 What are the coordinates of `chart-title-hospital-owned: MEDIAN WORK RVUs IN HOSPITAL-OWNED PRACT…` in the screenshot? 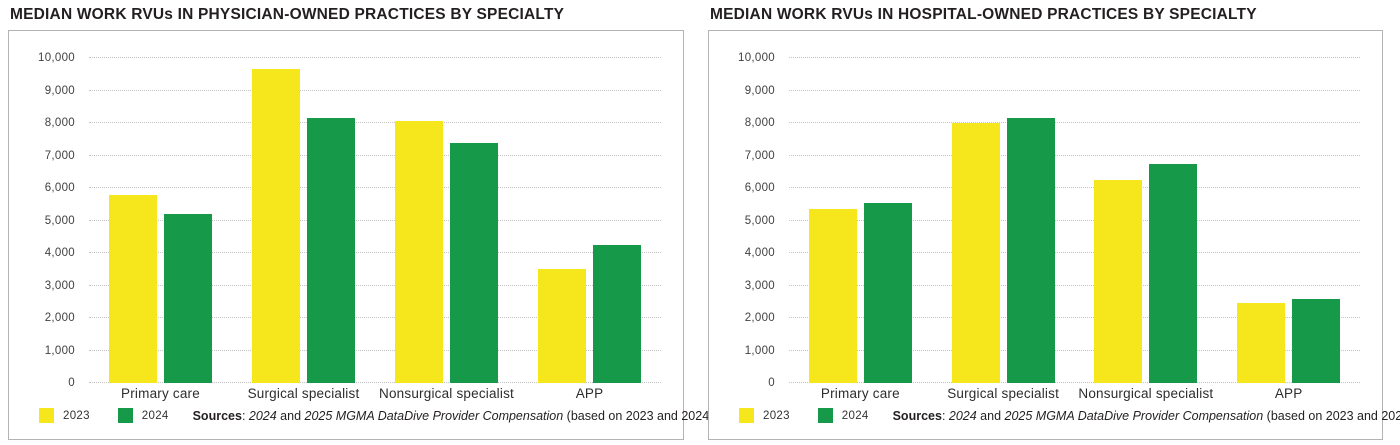 It's located at (983, 14).